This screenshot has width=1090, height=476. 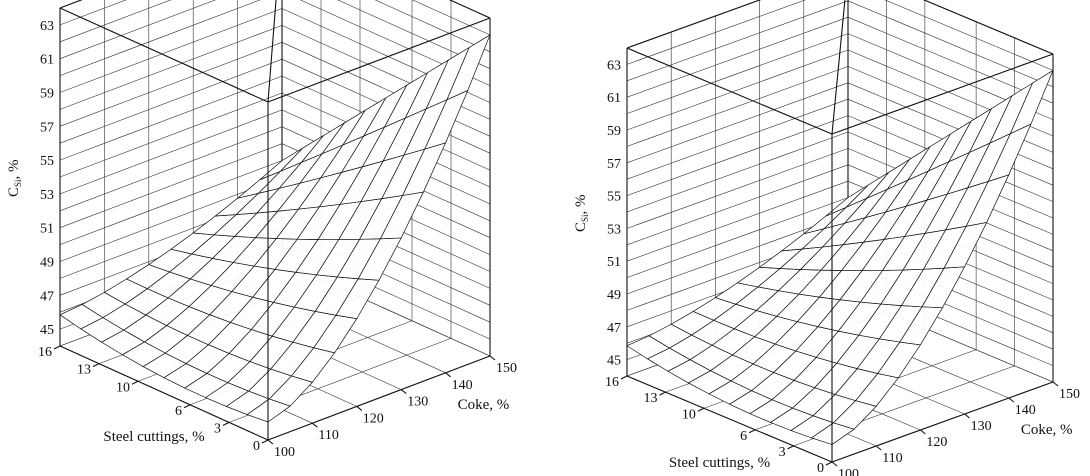 I want to click on y-tick-label: 13, so click(x=84, y=370).